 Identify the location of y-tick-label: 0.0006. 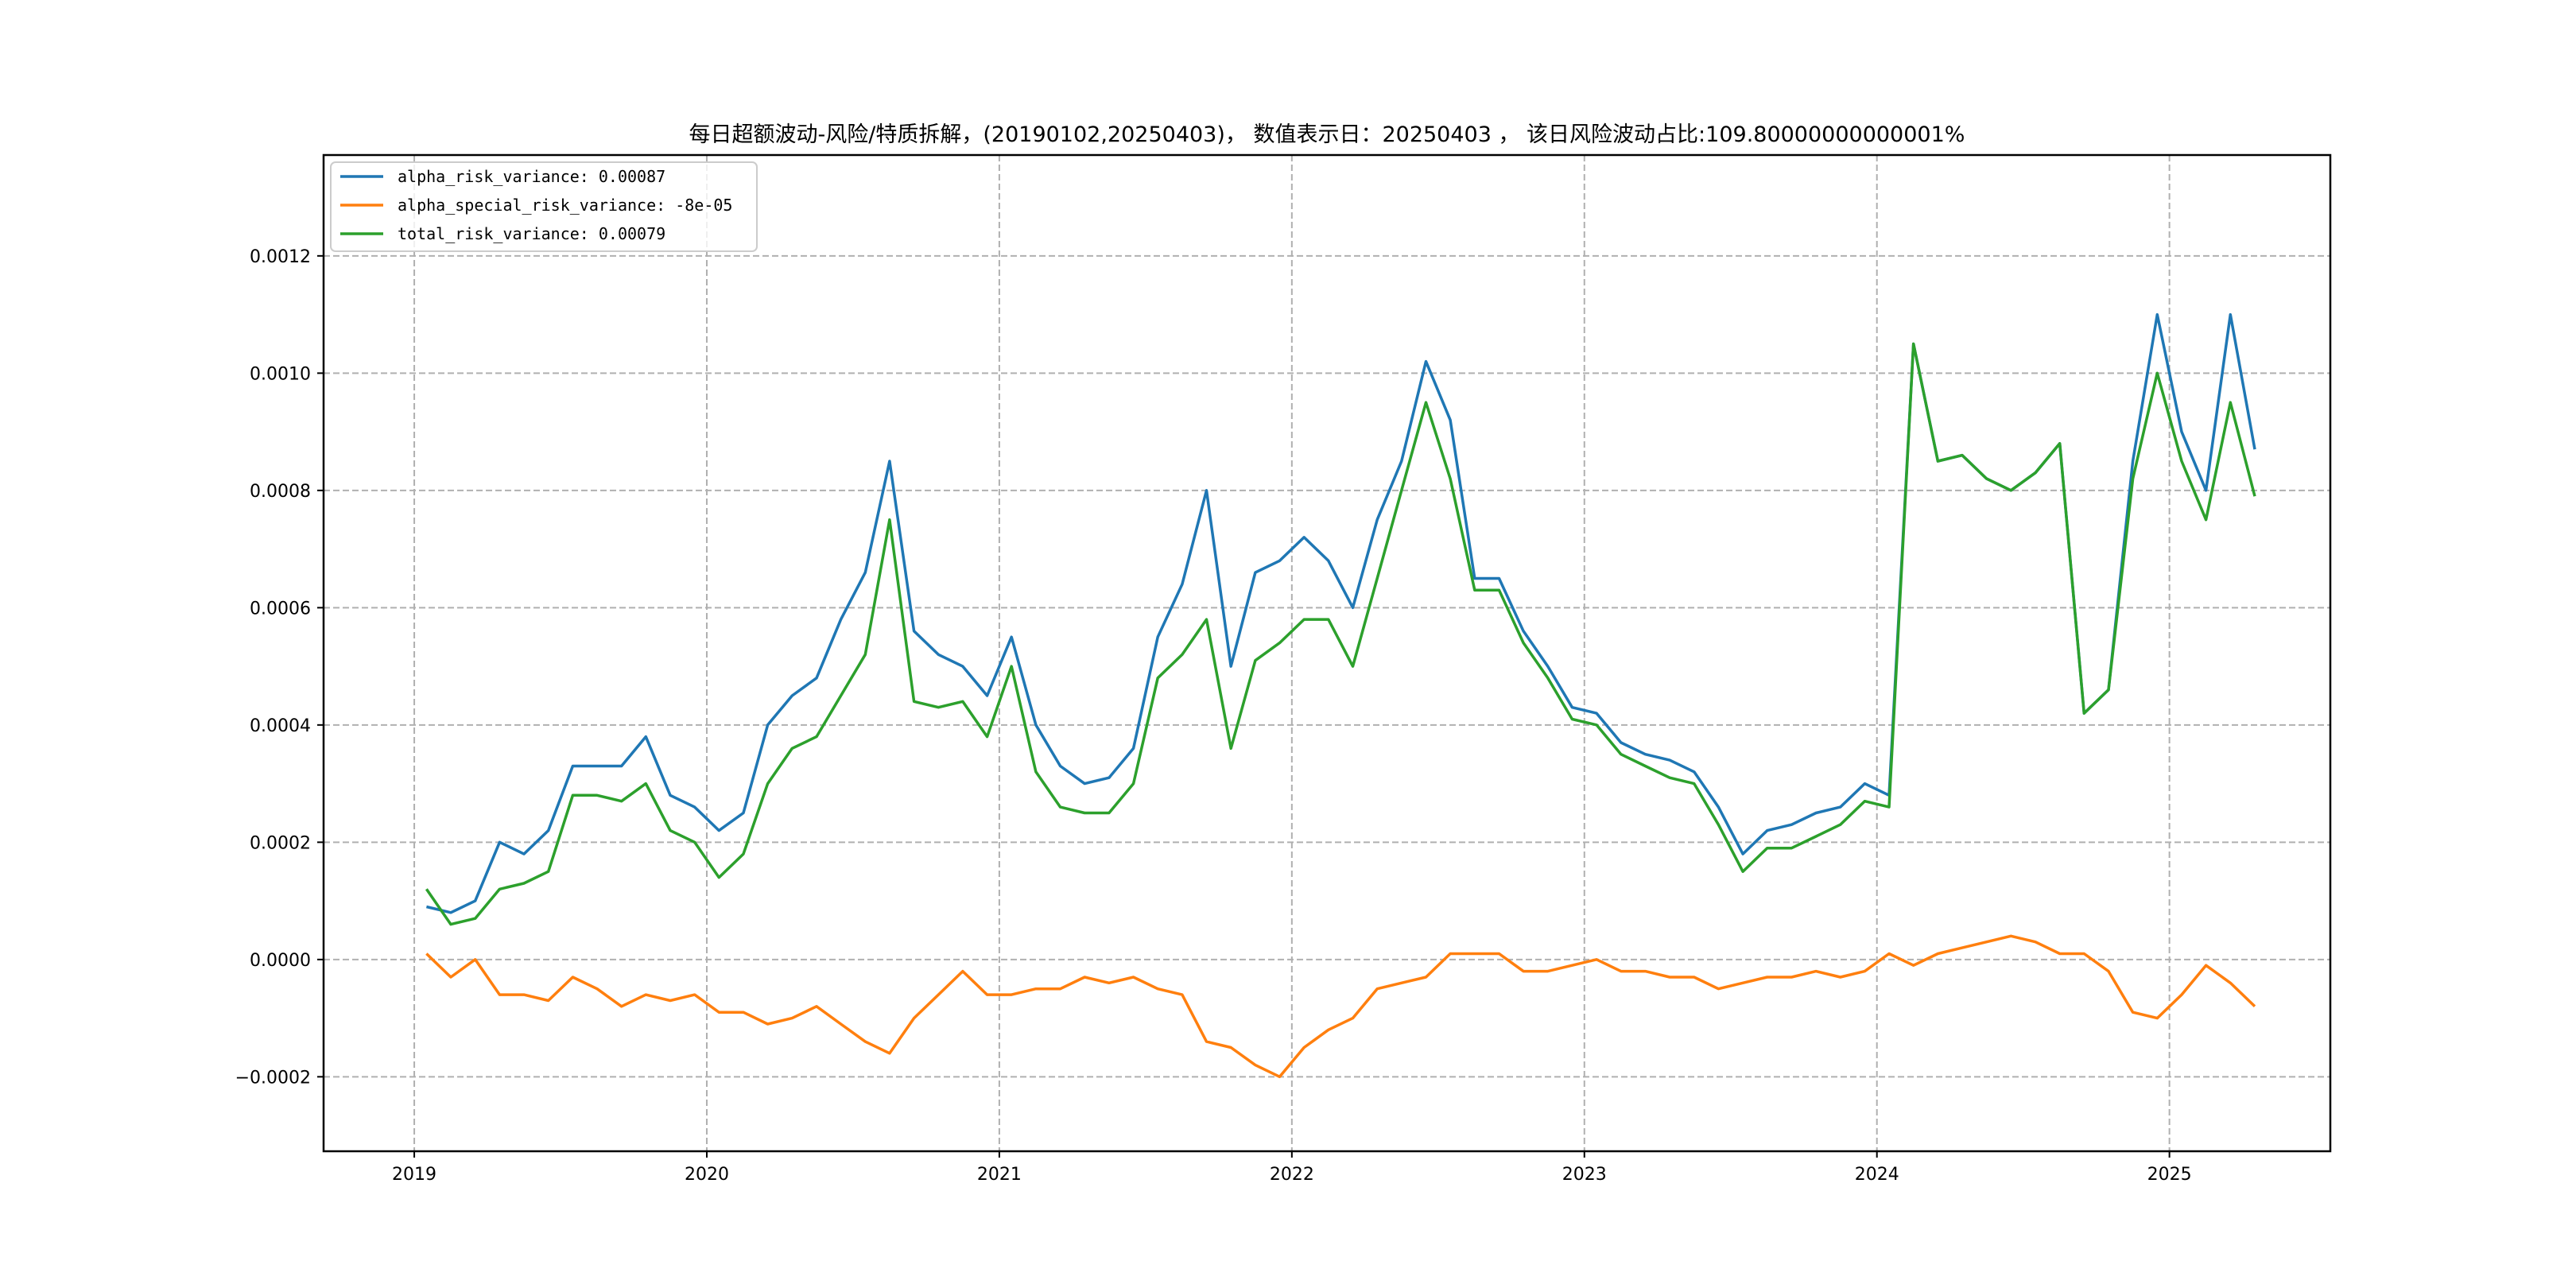
(281, 609).